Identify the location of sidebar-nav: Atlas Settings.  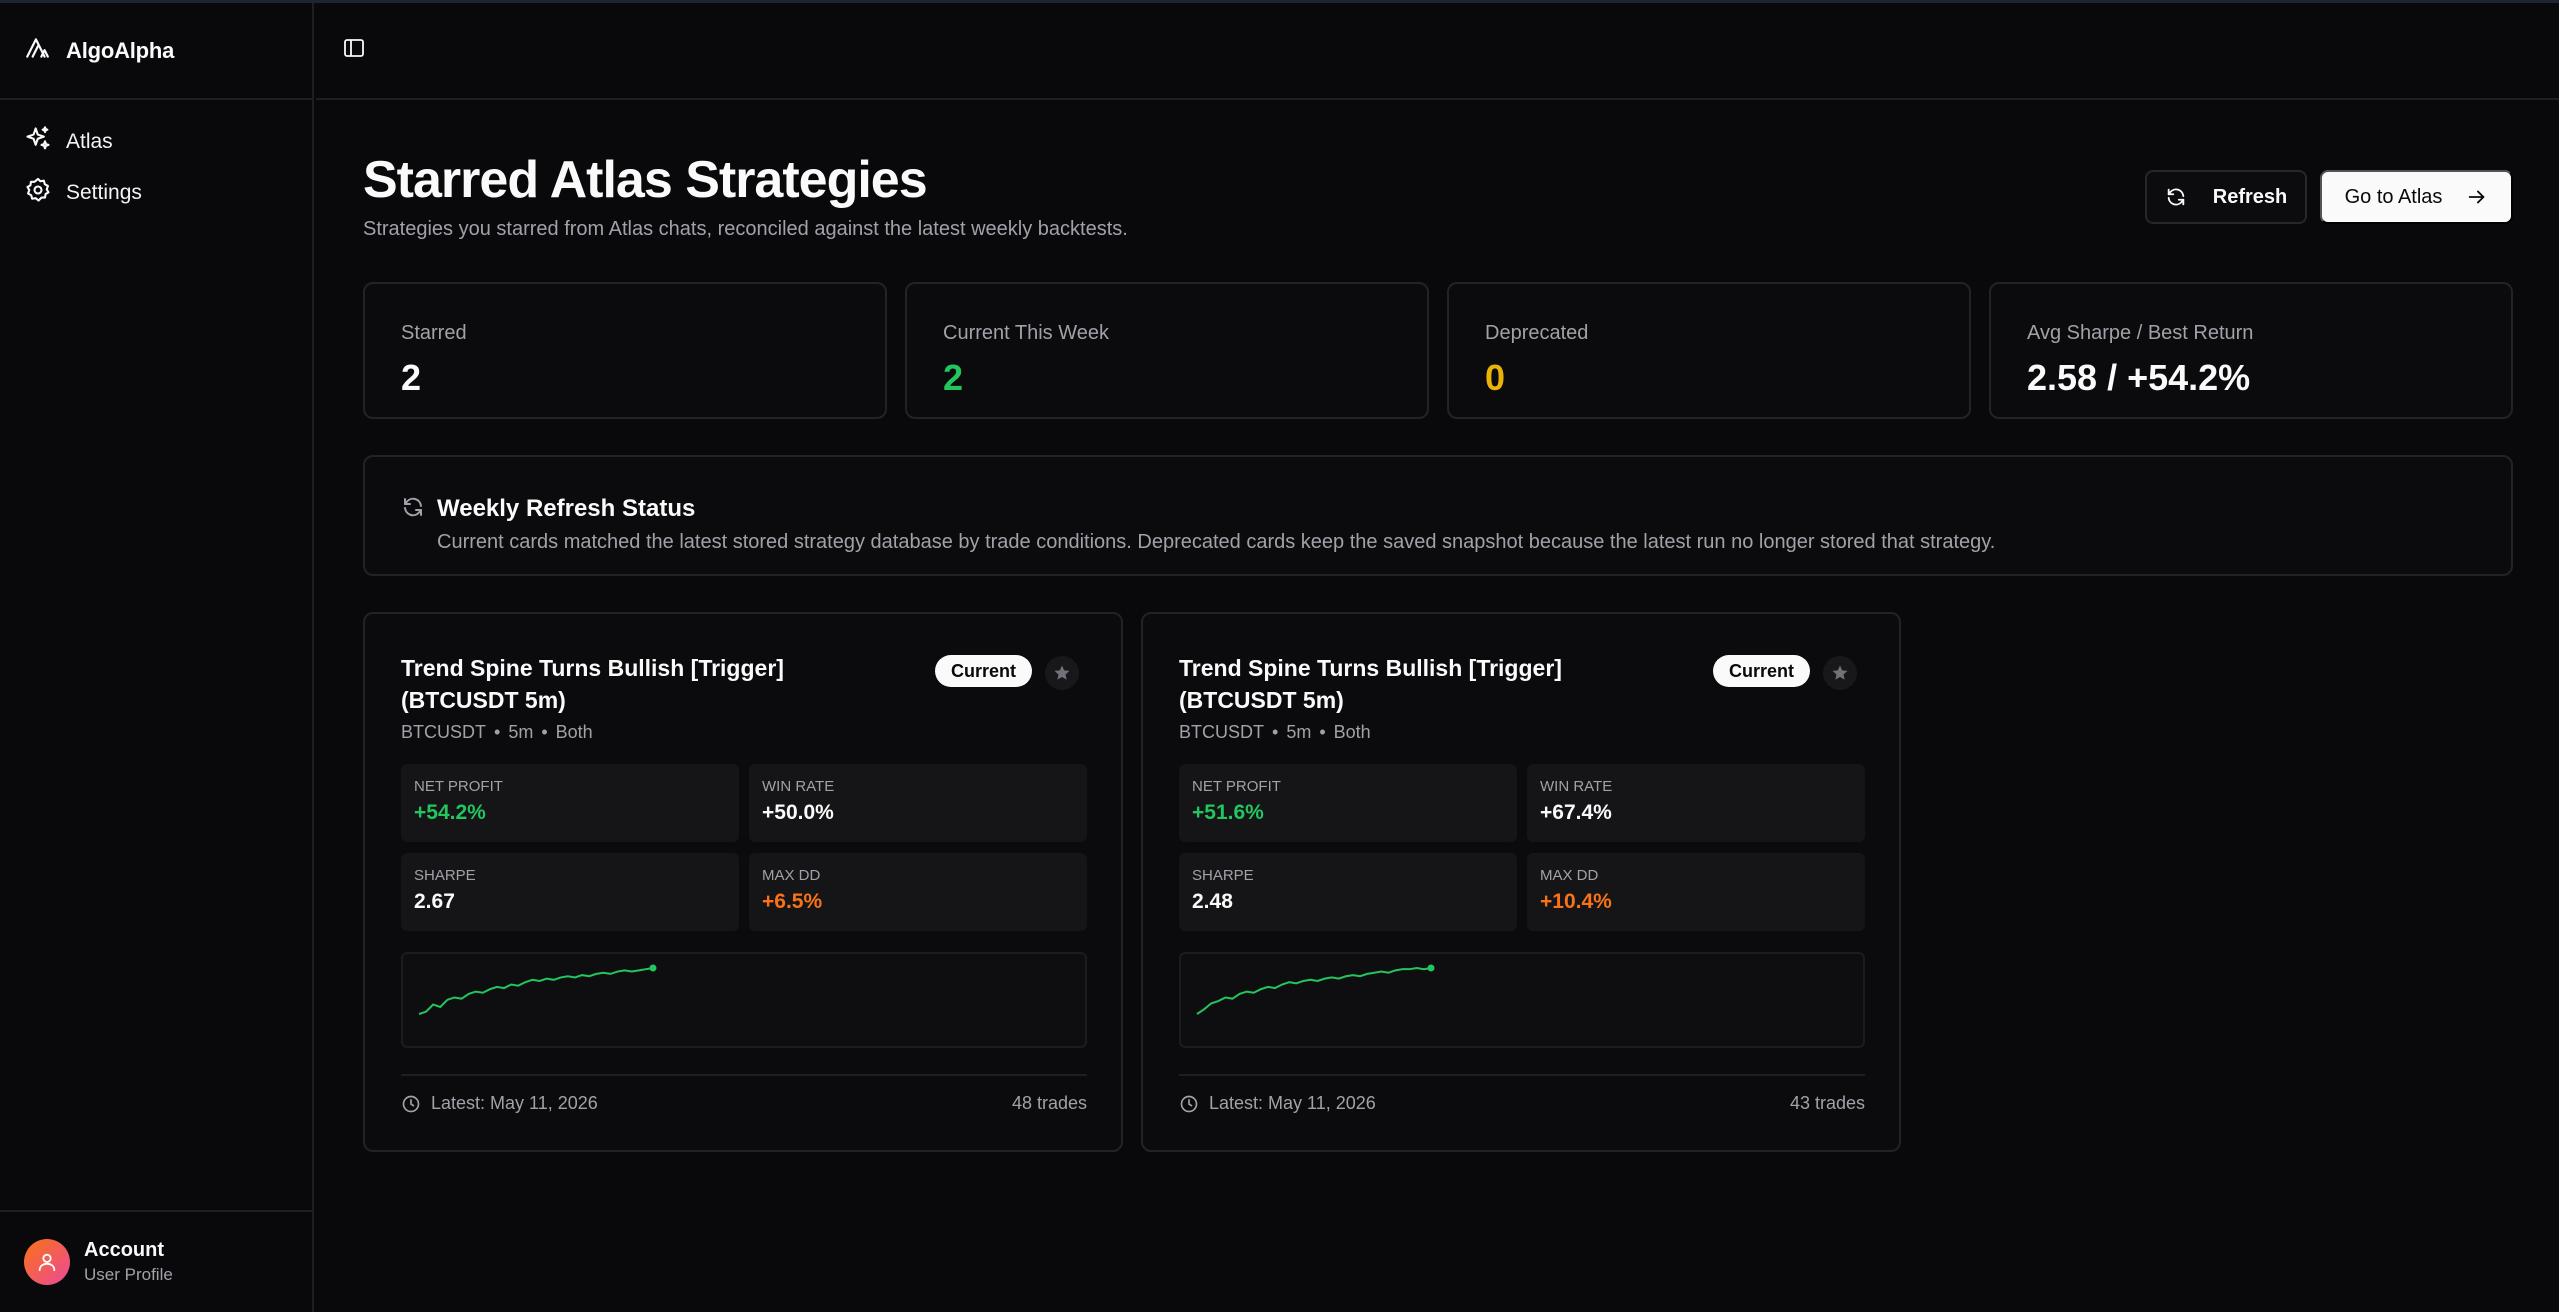
(156, 159).